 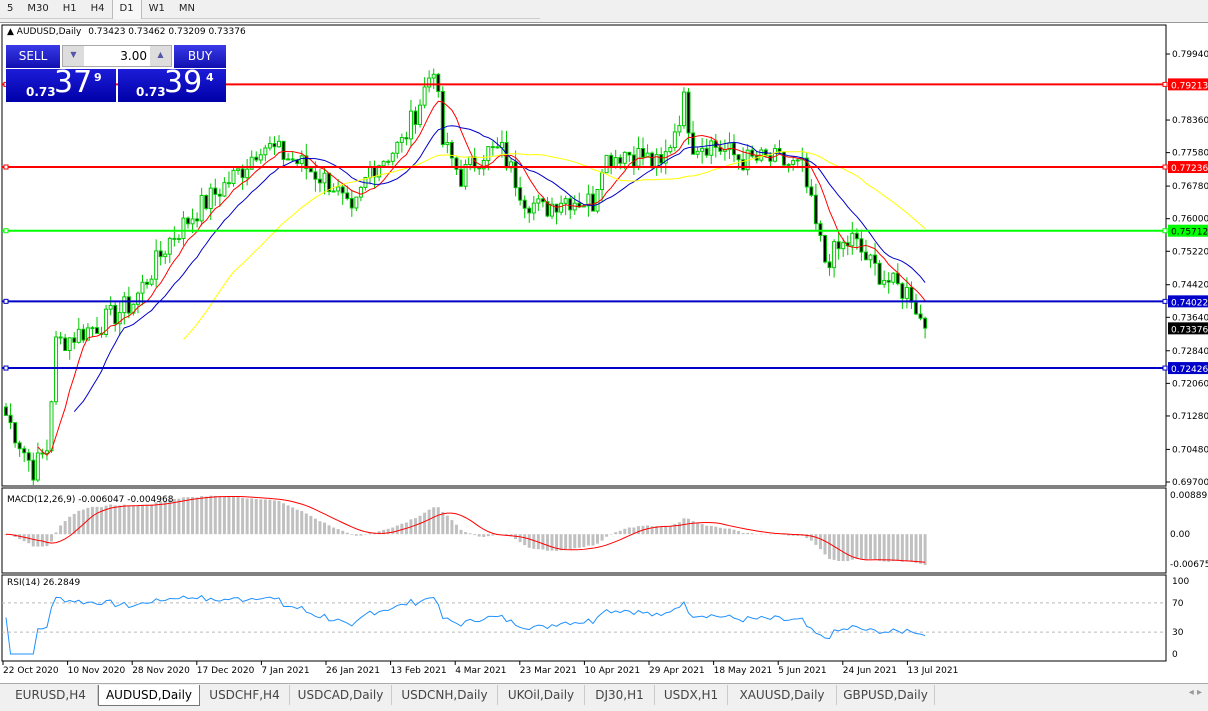 I want to click on tab-xauusd-daily: XAUUSD,Daily, so click(x=782, y=695).